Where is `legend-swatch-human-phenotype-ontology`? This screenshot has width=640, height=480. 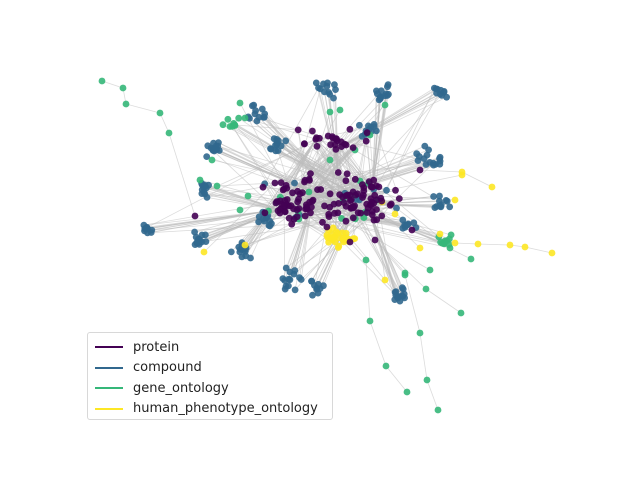
legend-swatch-human-phenotype-ontology is located at coordinates (109, 408).